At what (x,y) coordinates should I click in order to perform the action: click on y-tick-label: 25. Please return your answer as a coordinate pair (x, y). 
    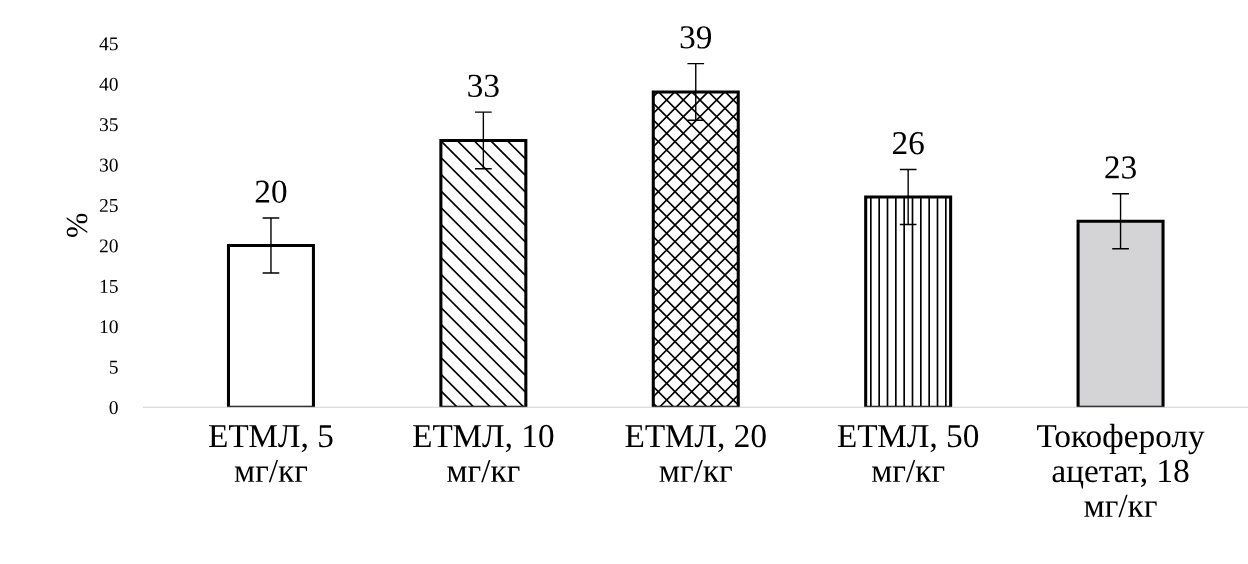
    Looking at the image, I should click on (108, 205).